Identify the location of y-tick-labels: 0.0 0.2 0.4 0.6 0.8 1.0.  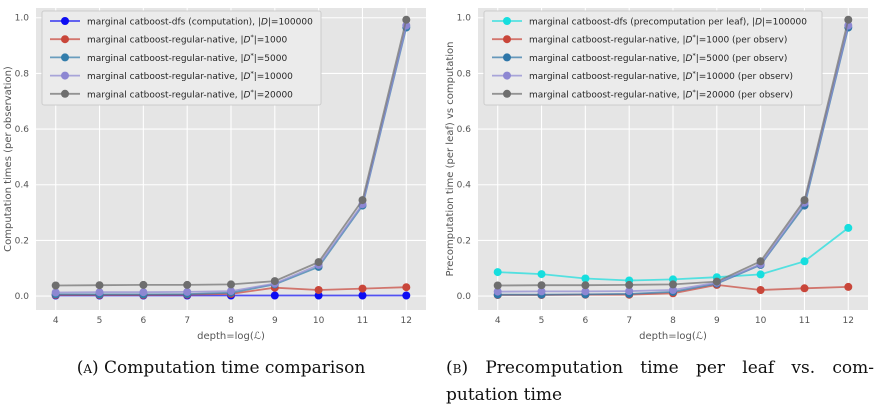
(464, 158).